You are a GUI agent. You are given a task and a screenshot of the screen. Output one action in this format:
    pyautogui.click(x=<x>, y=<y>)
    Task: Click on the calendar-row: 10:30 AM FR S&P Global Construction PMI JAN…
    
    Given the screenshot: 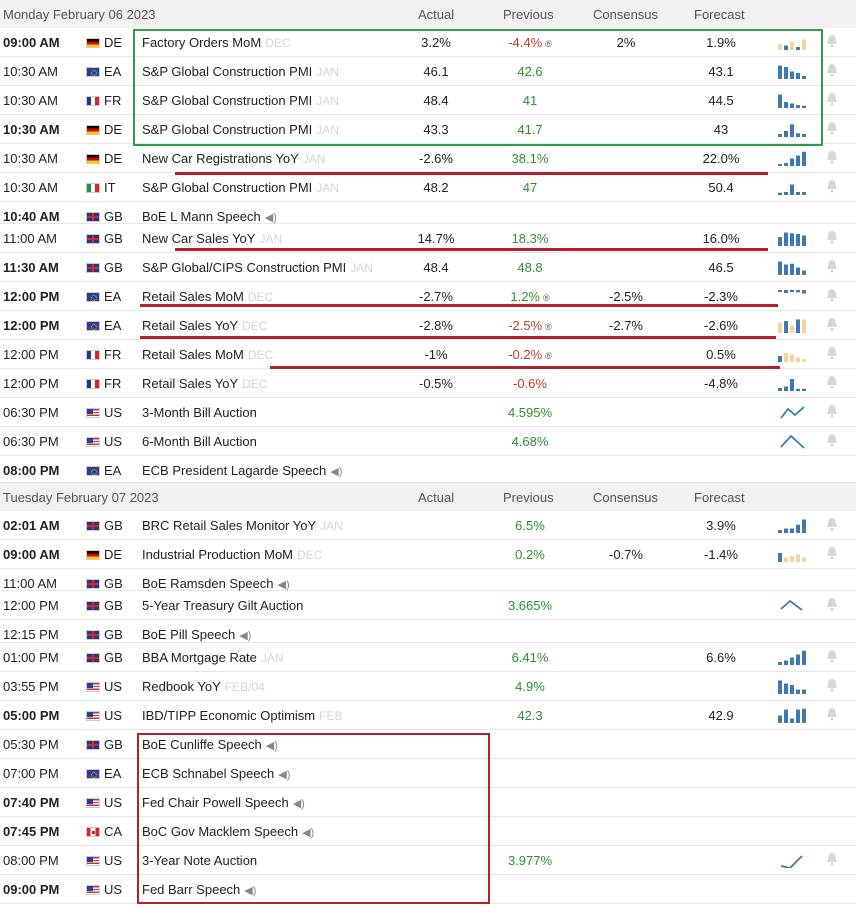 What is the action you would take?
    pyautogui.click(x=428, y=100)
    